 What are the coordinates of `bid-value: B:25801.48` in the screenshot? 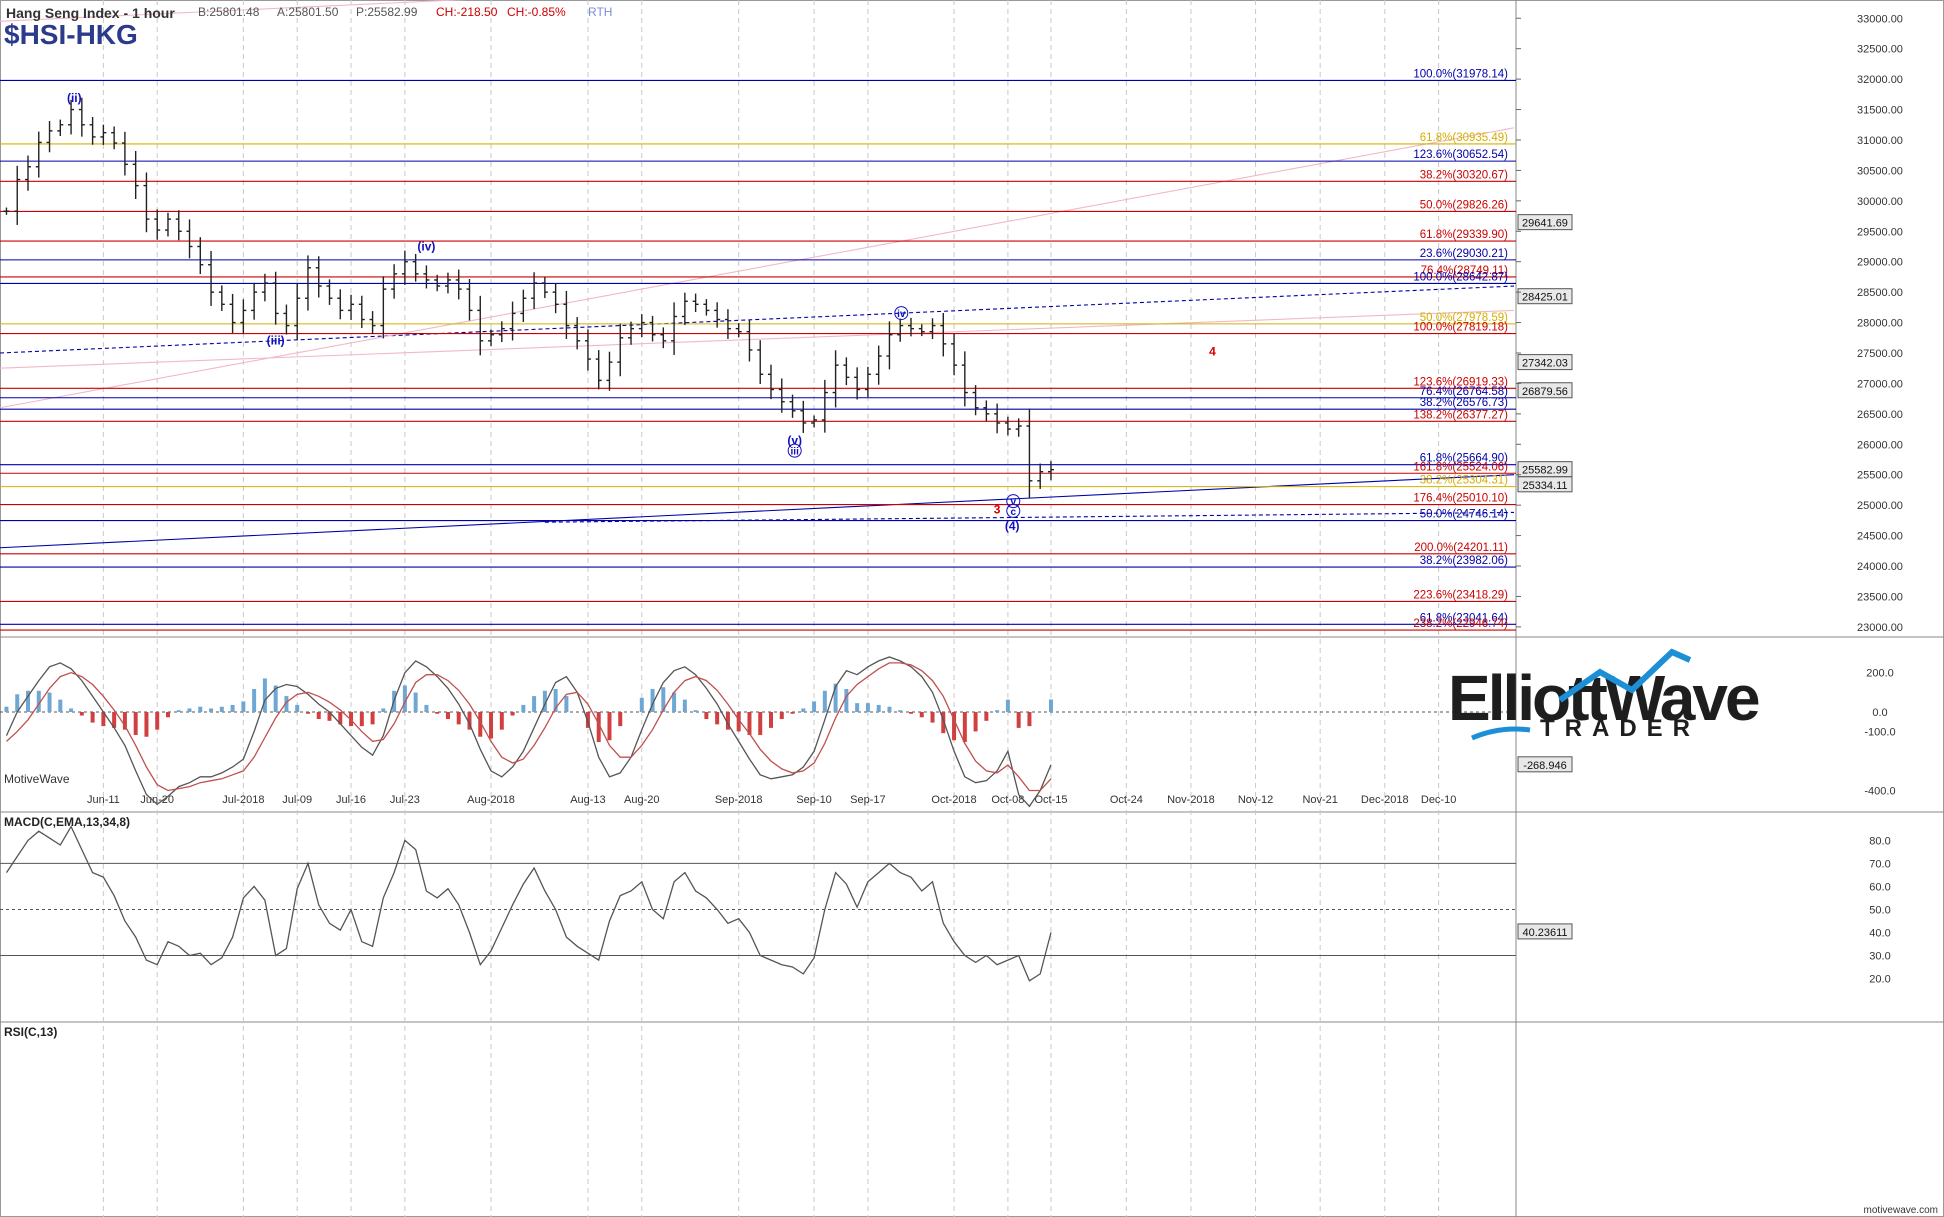 It's located at (229, 12).